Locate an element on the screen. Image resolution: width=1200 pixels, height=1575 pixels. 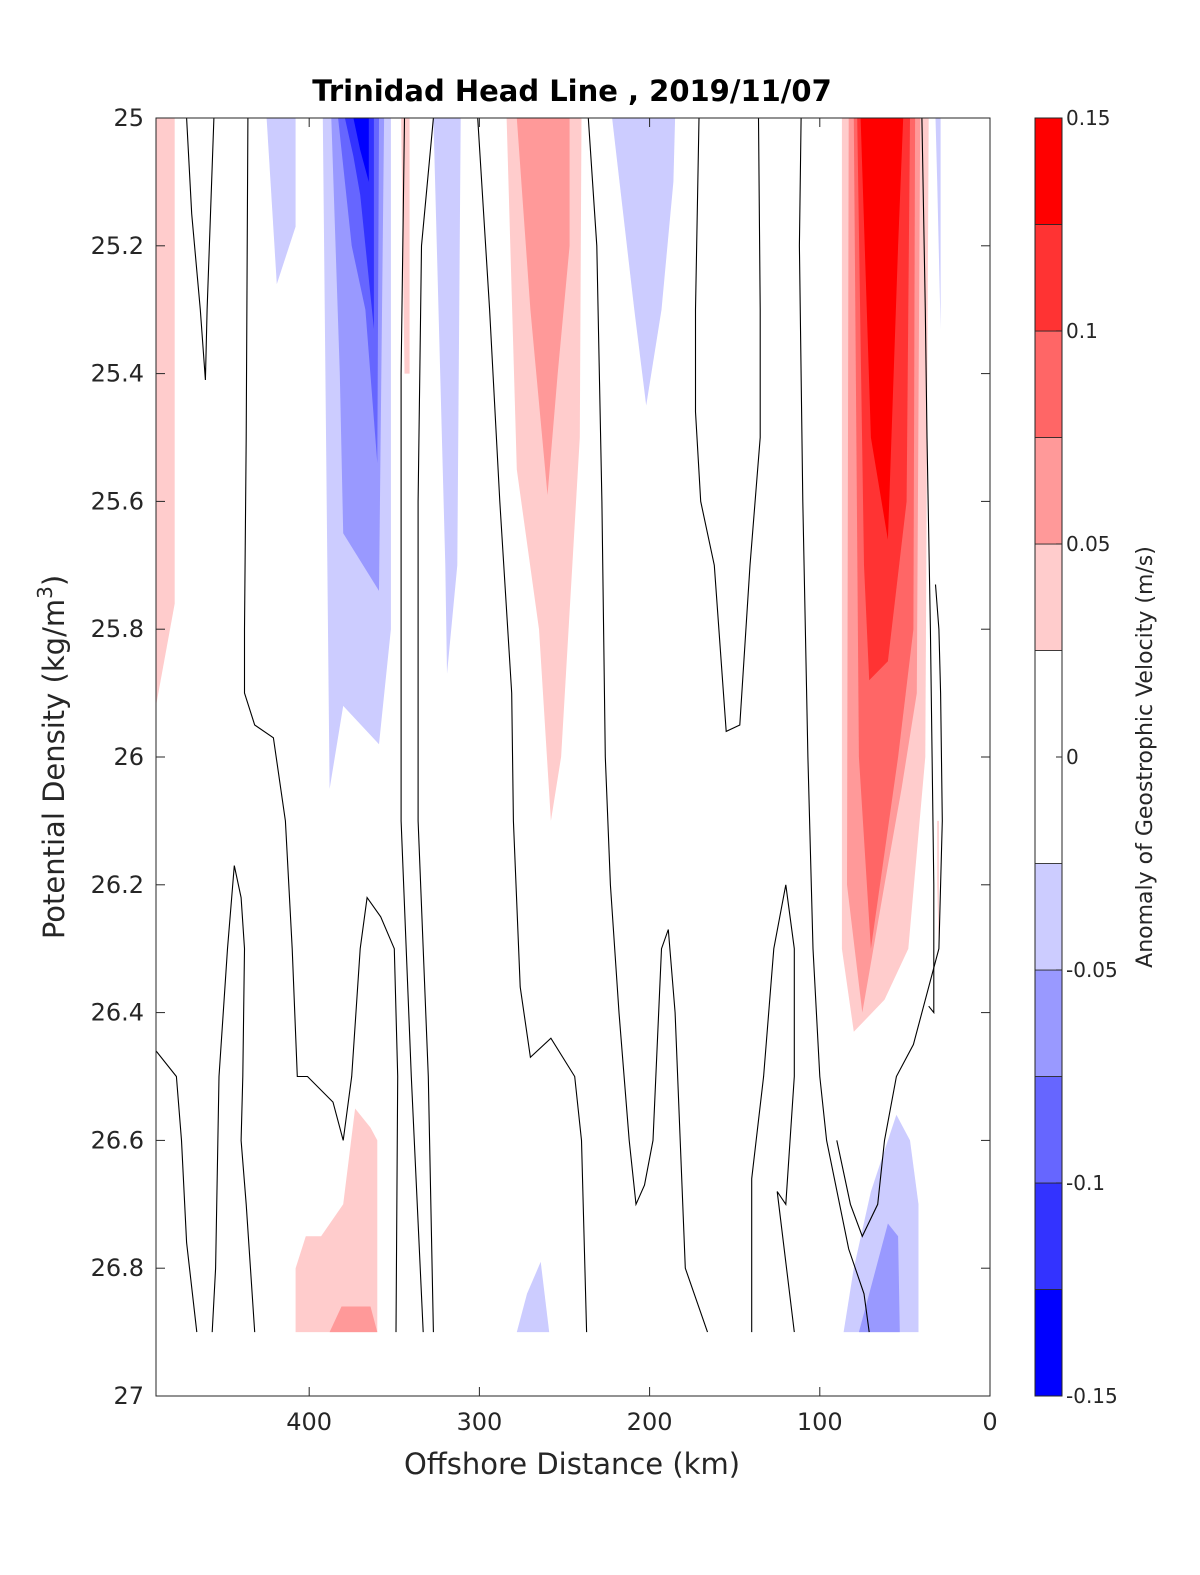
colorbar: 0.15 0.1 0.05 0 -0.05 -0.1 -0.15 is located at coordinates (1076, 757).